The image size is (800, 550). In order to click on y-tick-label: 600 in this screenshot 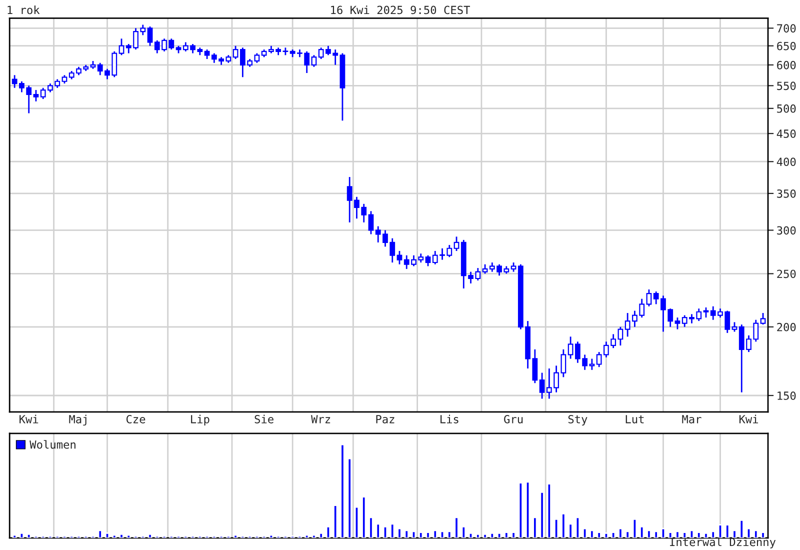, I will do `click(786, 65)`.